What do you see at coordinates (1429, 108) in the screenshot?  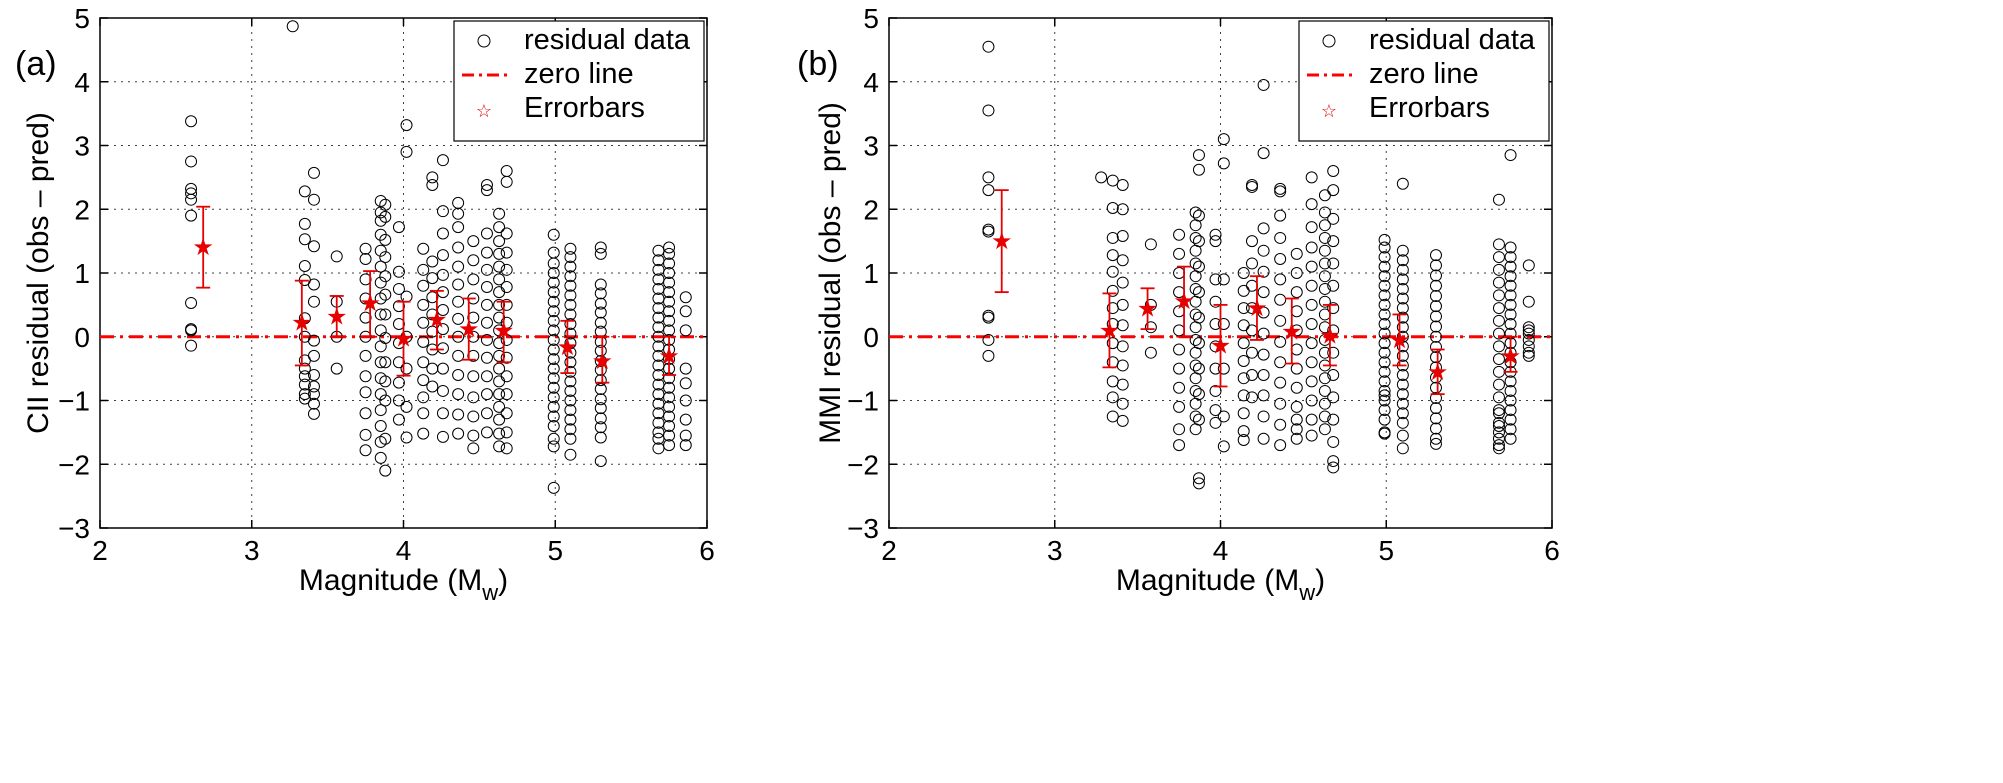 I see `legend-entry: Errorbars` at bounding box center [1429, 108].